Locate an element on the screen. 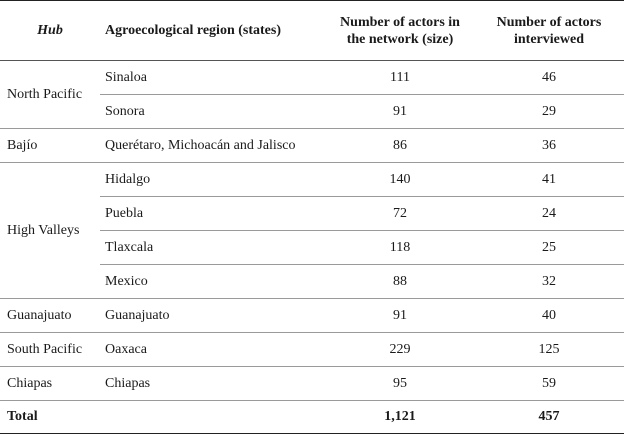 The image size is (624, 434). network-size-cell: 95 is located at coordinates (400, 383).